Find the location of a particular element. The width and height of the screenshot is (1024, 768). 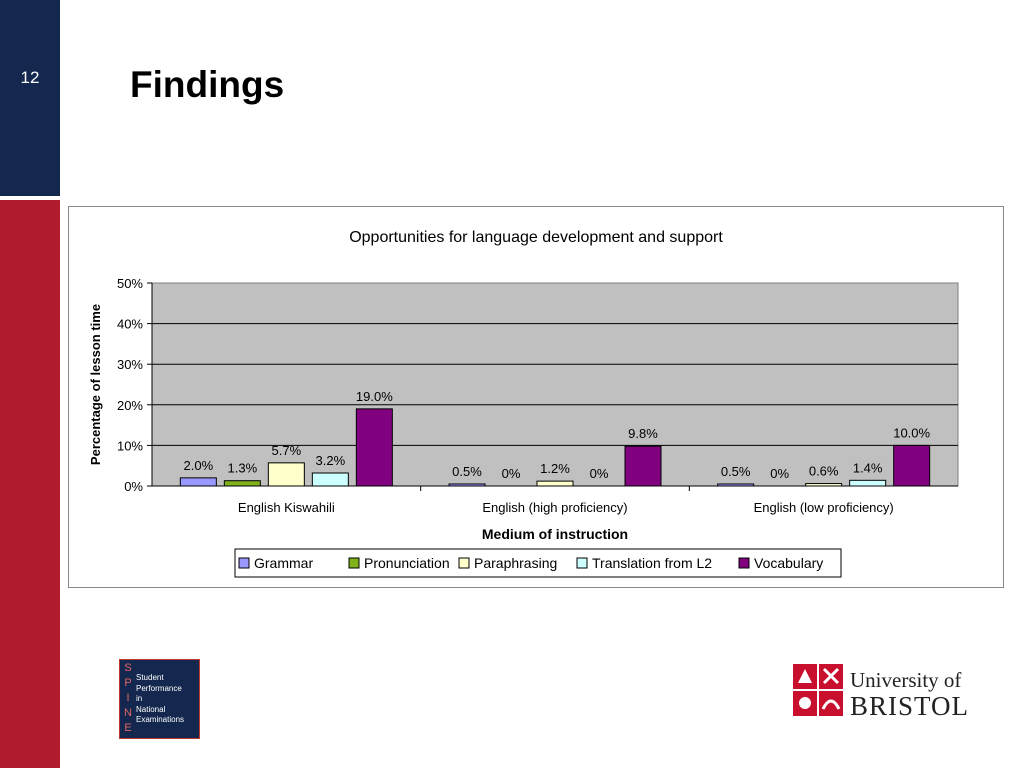

data-label: 1.4% is located at coordinates (868, 467).